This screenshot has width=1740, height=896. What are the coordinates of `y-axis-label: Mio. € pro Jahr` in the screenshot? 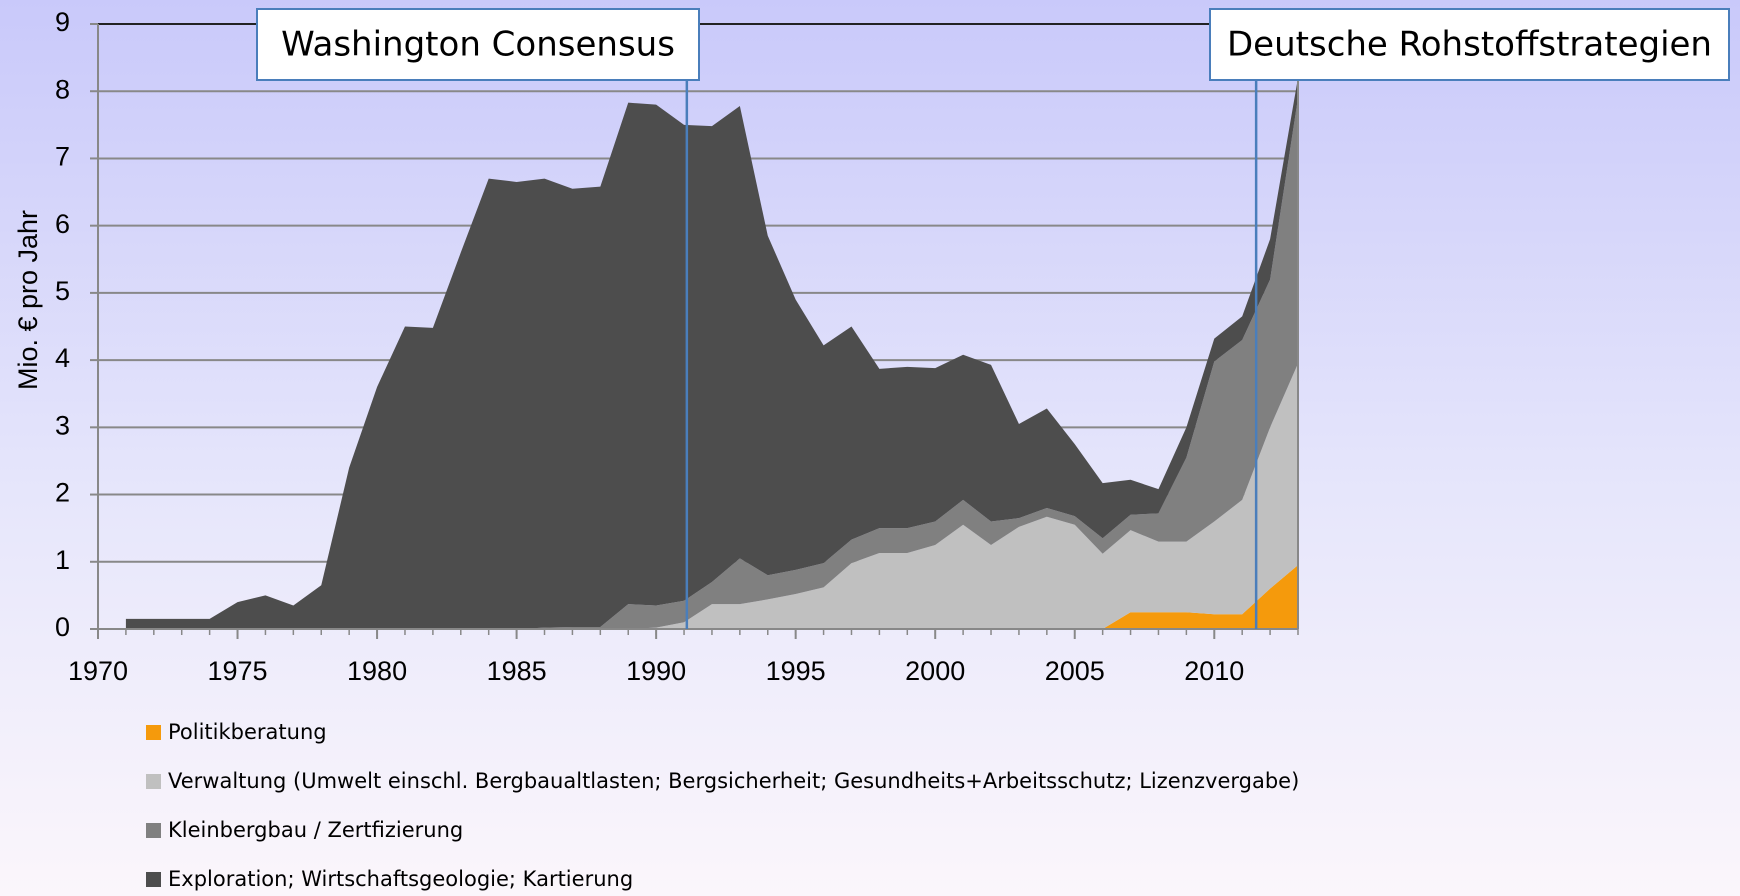 It's located at (28, 300).